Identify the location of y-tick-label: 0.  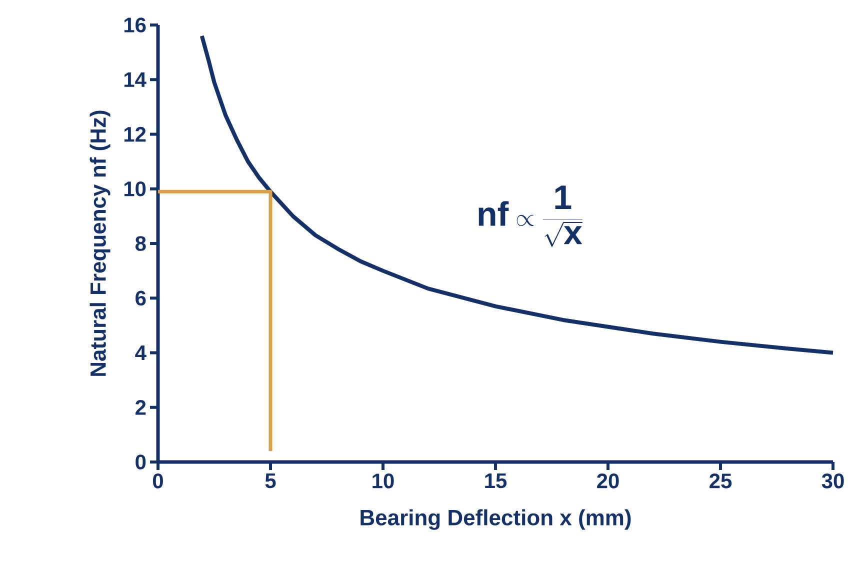
(141, 462).